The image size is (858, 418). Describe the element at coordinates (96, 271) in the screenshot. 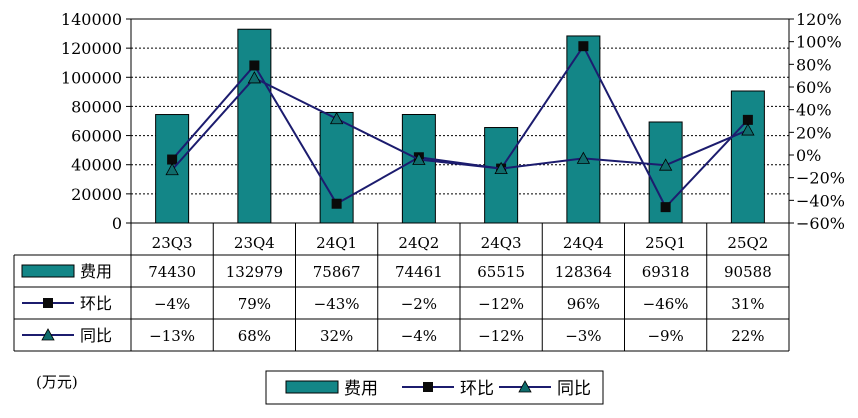

I see `table-row-label: 费用` at that location.